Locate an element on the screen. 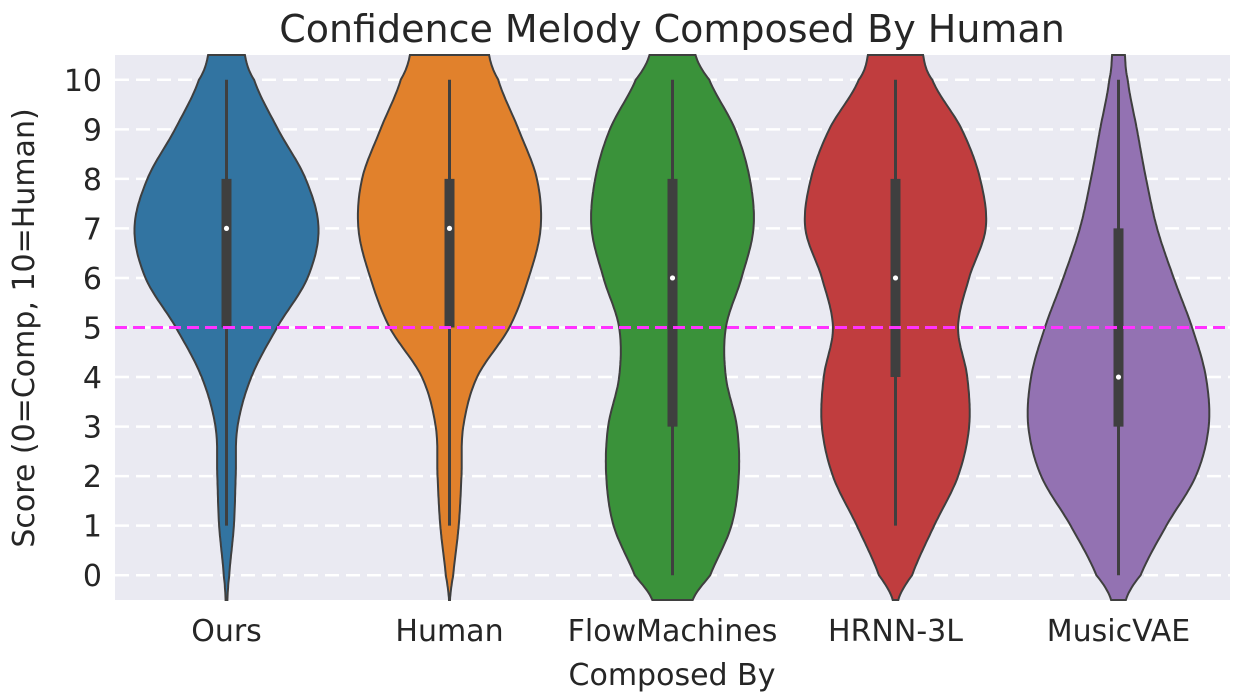 The width and height of the screenshot is (1235, 700). x-tick-labels: Ours Human FlowMachines HRNN-3L MusicVAE is located at coordinates (690, 631).